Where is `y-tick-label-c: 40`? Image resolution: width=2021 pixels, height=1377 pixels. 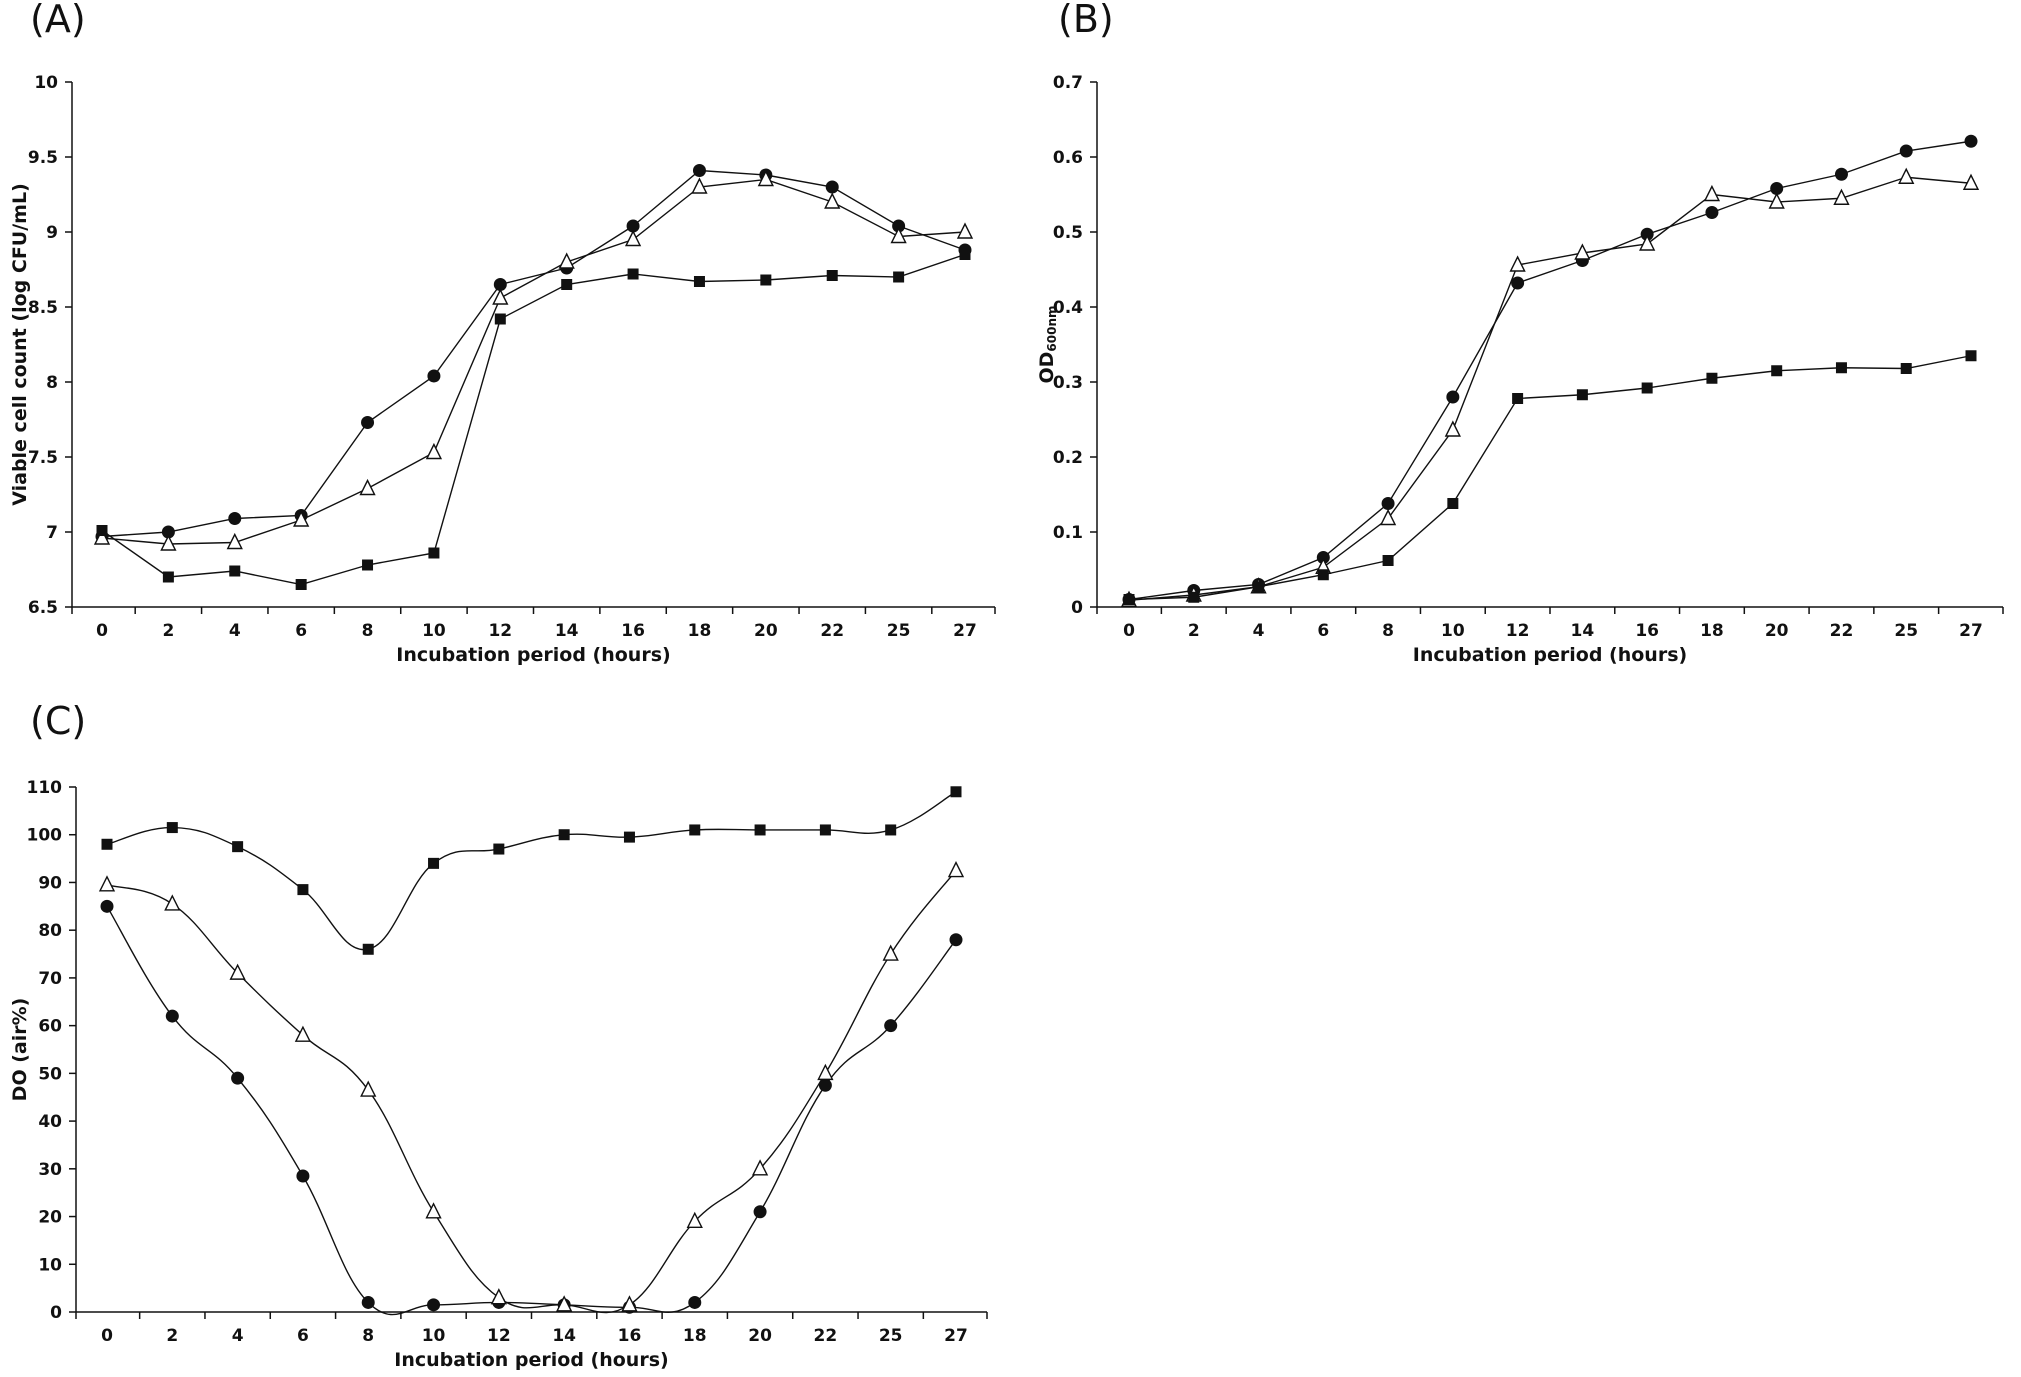
y-tick-label-c: 40 is located at coordinates (50, 1122).